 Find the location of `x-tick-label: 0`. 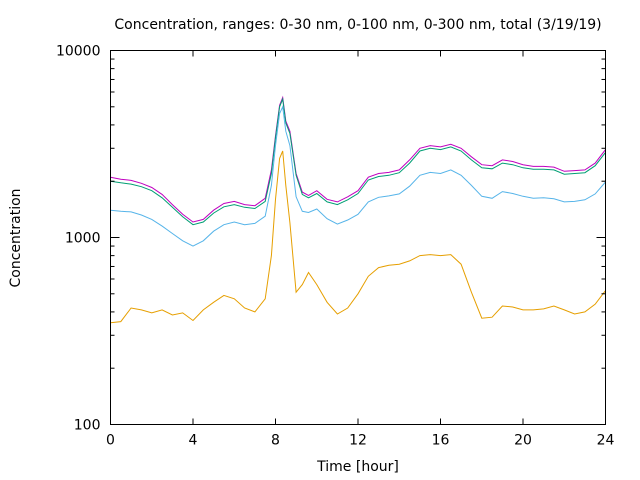

x-tick-label: 0 is located at coordinates (110, 441).